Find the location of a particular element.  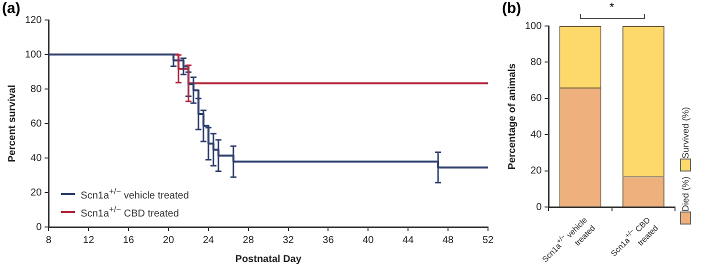

chart-title: (b) is located at coordinates (512, 8).